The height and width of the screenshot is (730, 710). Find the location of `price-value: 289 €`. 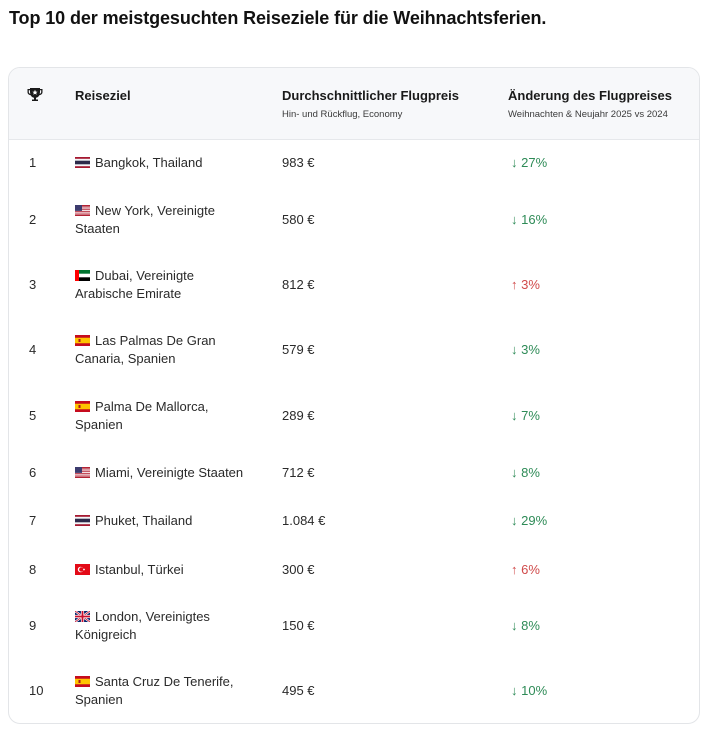

price-value: 289 € is located at coordinates (298, 415).